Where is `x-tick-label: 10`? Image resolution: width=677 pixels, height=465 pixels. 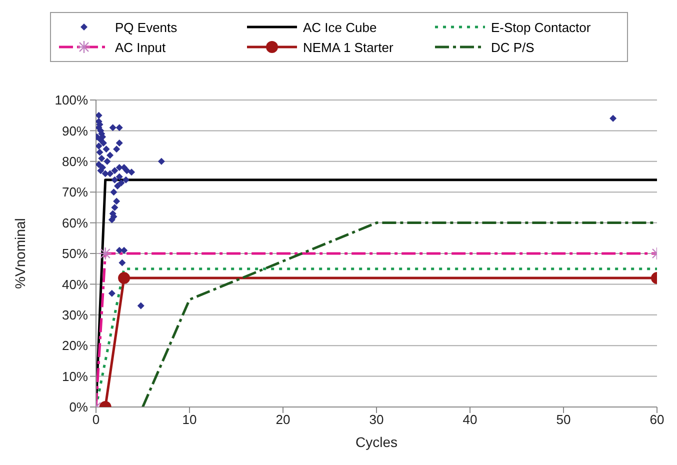
x-tick-label: 10 is located at coordinates (189, 420).